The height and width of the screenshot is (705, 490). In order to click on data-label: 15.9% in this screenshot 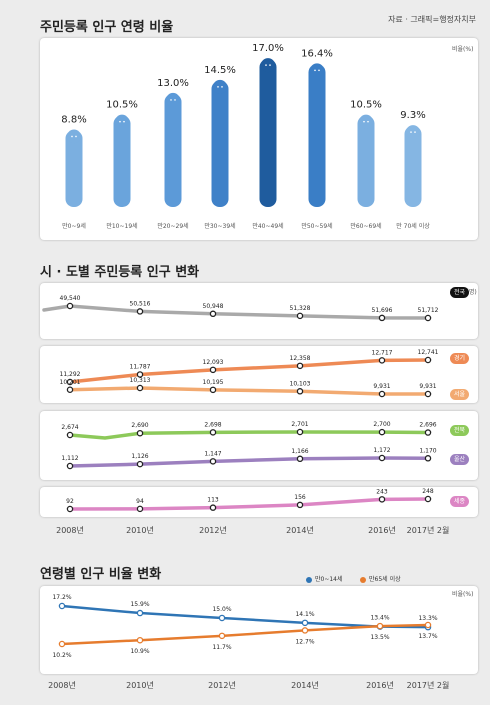, I will do `click(139, 604)`.